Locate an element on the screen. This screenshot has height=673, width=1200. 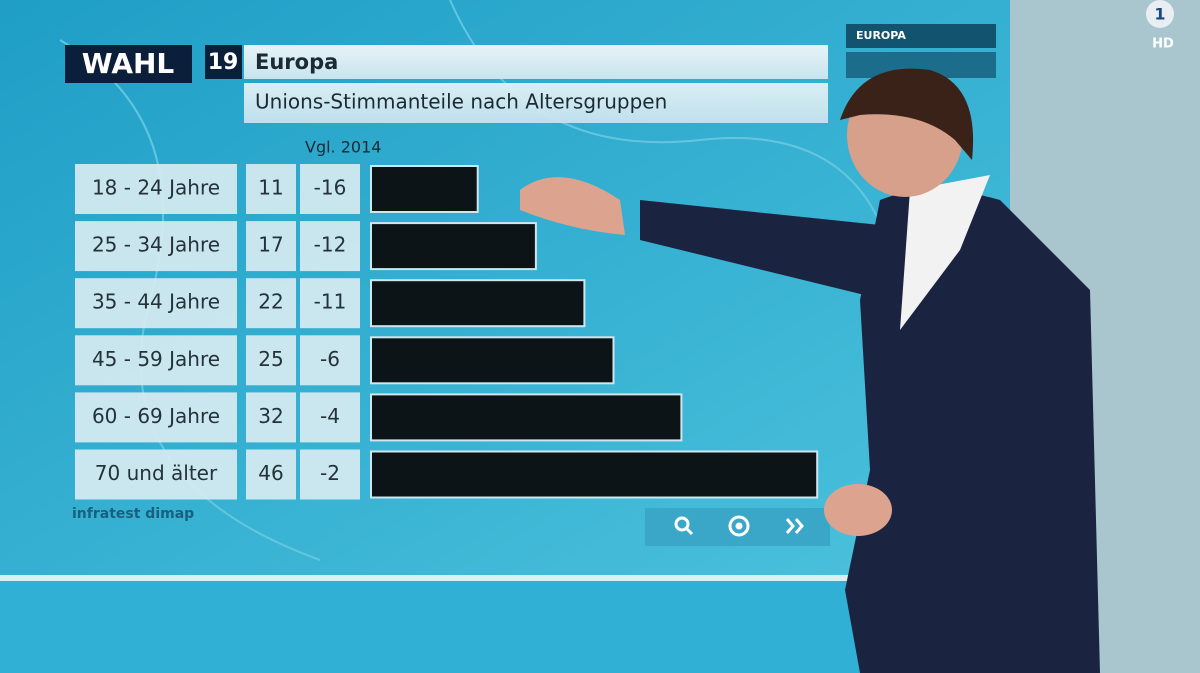
quality-badge: HD is located at coordinates (1163, 44).